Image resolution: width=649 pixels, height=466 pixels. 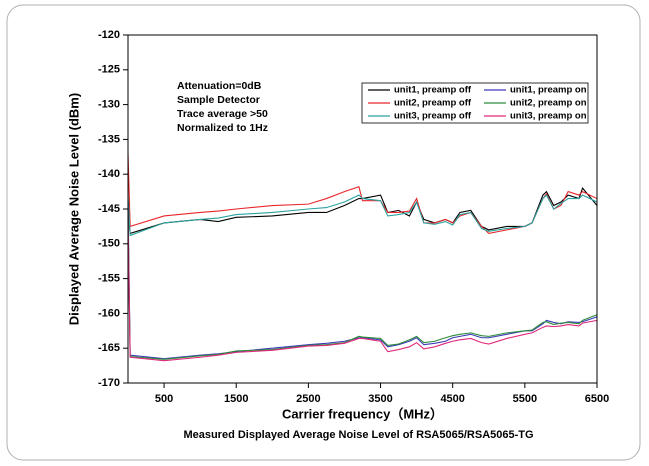 I want to click on y-tick-label: -135, so click(x=109, y=139).